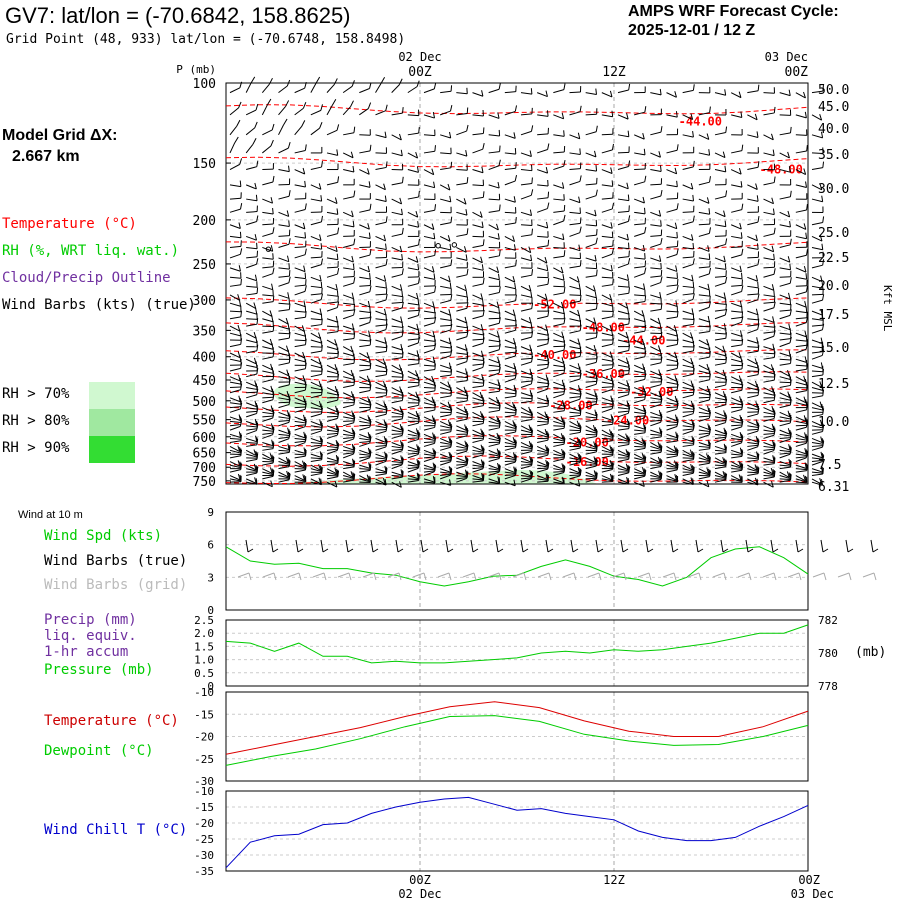 The width and height of the screenshot is (900, 900). Describe the element at coordinates (668, 575) in the screenshot. I see `wind-barb-grid` at that location.